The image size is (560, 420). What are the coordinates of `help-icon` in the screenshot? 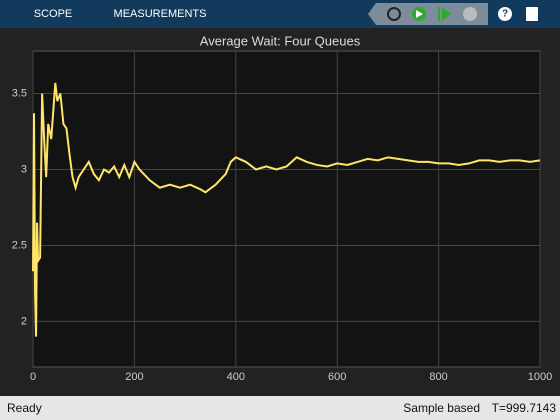 It's located at (505, 14).